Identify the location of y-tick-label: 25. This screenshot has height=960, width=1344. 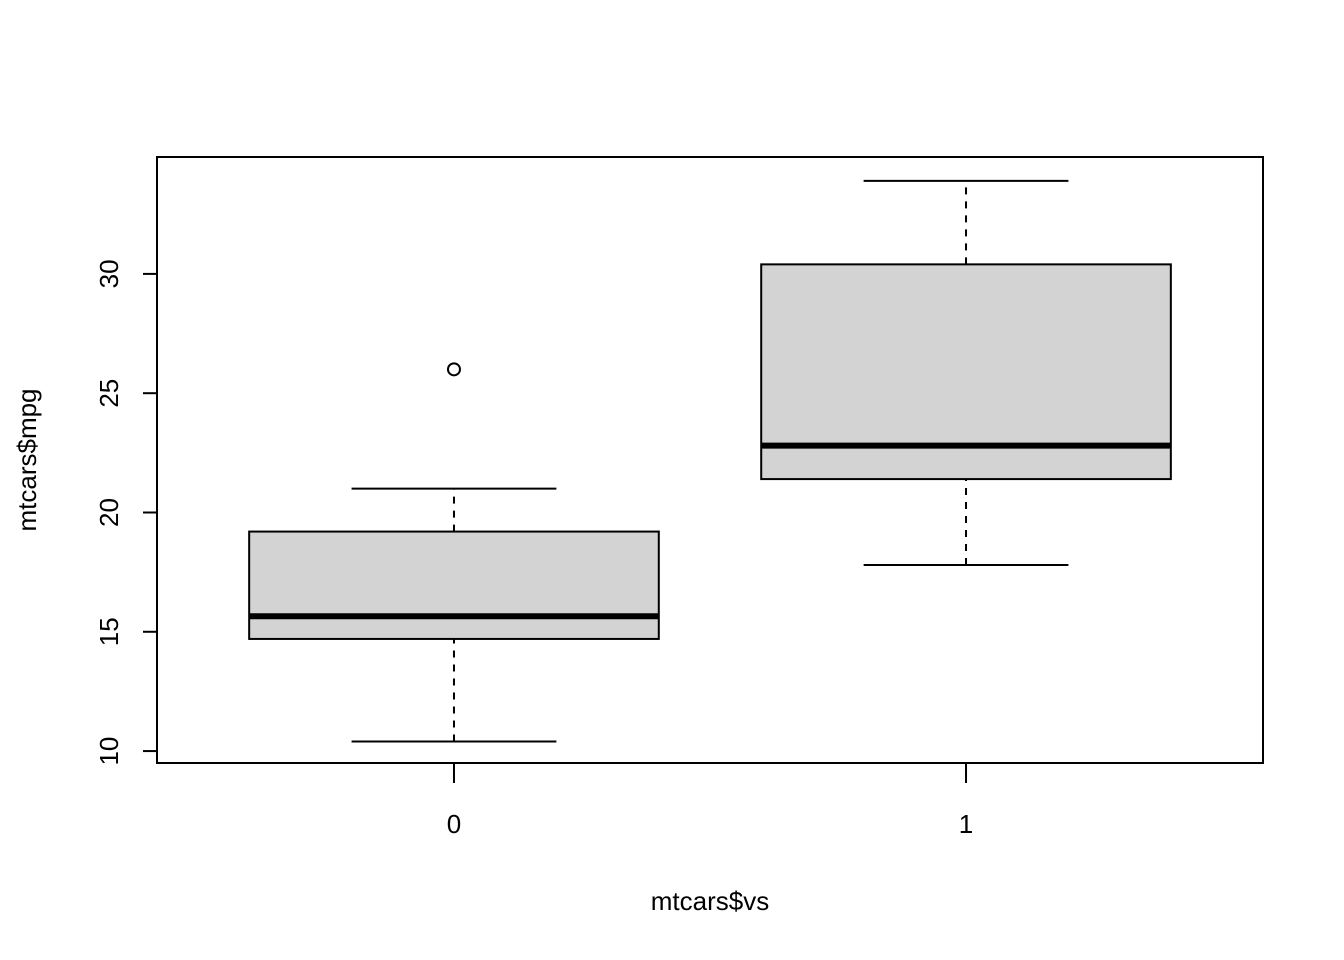
(109, 393).